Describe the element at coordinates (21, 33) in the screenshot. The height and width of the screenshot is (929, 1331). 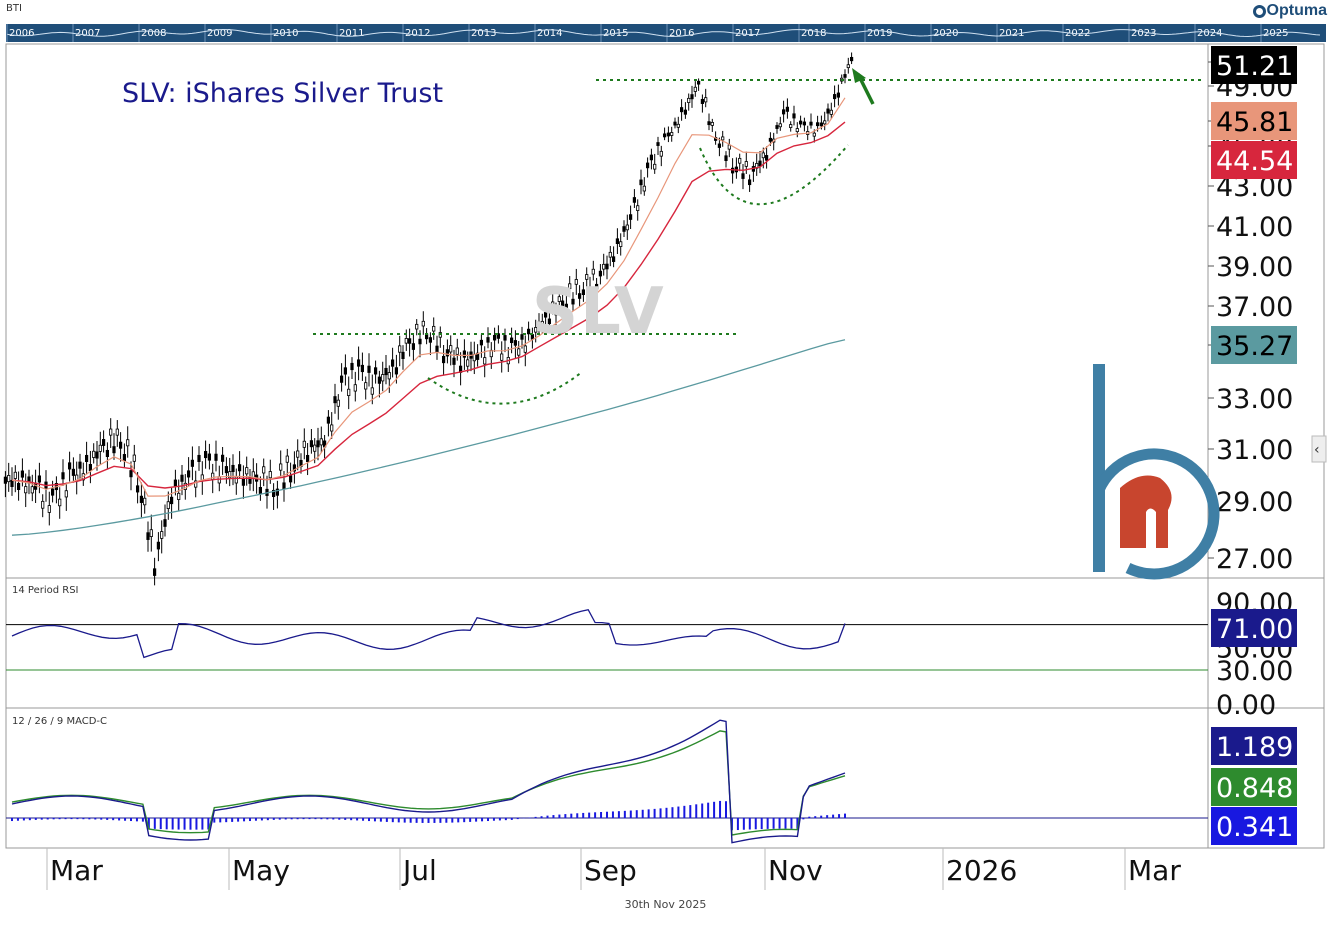
I see `overview-year-label: 2006` at that location.